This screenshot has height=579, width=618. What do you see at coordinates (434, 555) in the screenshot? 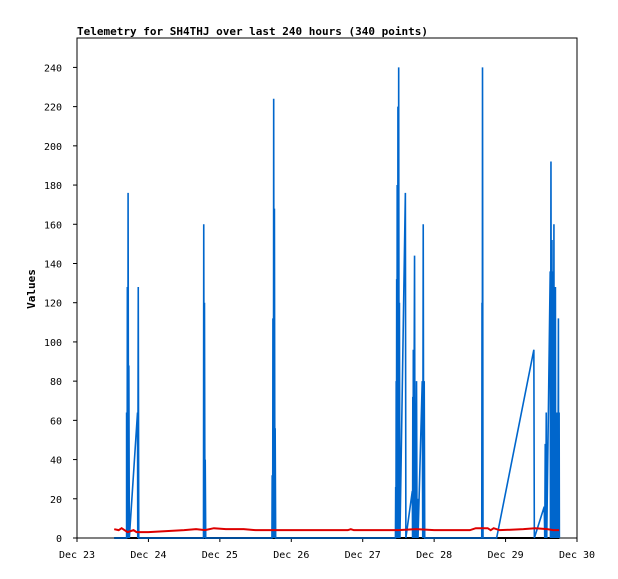
I see `x-tick-label: Dec 28` at bounding box center [434, 555].